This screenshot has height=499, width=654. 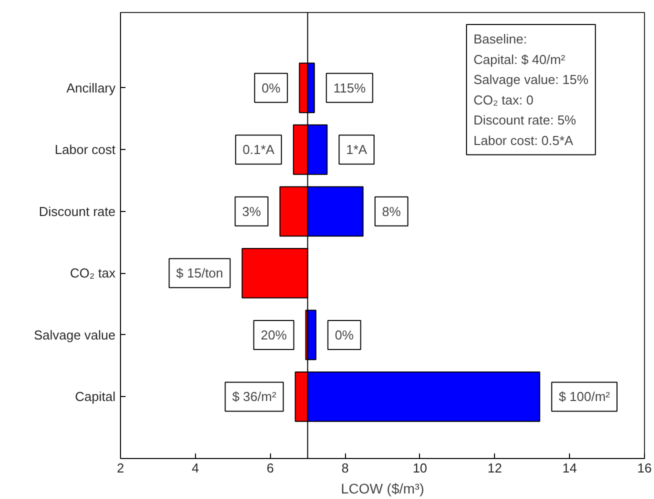 What do you see at coordinates (569, 468) in the screenshot?
I see `x-tick-label: 14` at bounding box center [569, 468].